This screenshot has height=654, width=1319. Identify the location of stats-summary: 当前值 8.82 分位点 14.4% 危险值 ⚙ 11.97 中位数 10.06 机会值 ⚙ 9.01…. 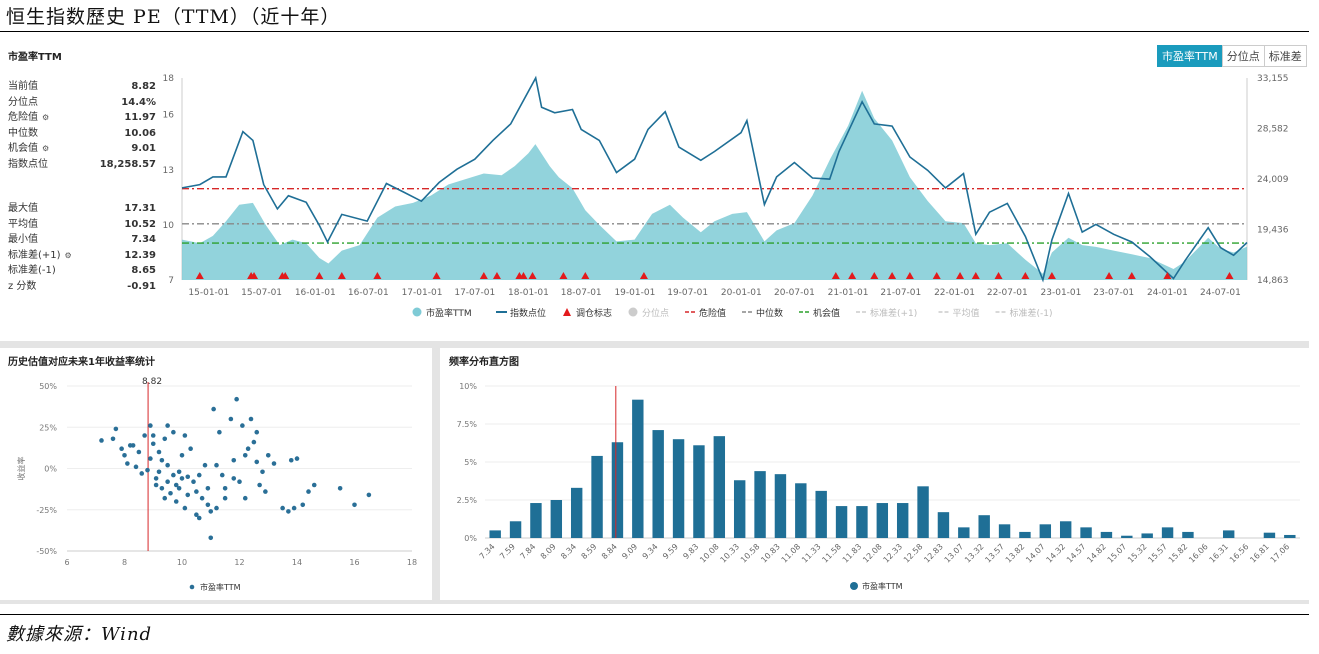
(82, 125).